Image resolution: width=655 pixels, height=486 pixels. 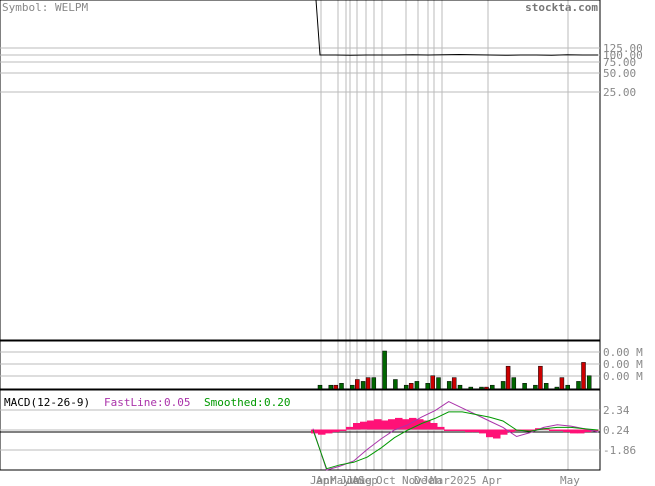 I want to click on macd-fastline-label: FastLine:, so click(x=134, y=402).